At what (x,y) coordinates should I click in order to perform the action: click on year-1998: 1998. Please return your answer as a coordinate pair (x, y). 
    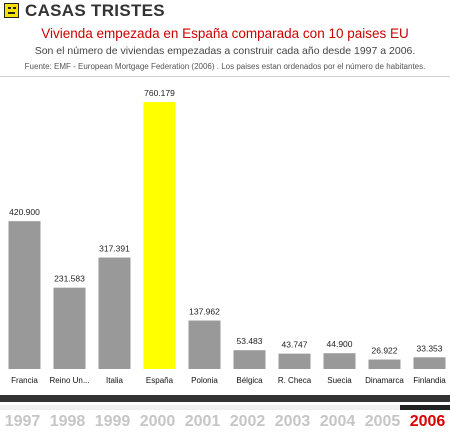
    Looking at the image, I should click on (67, 421).